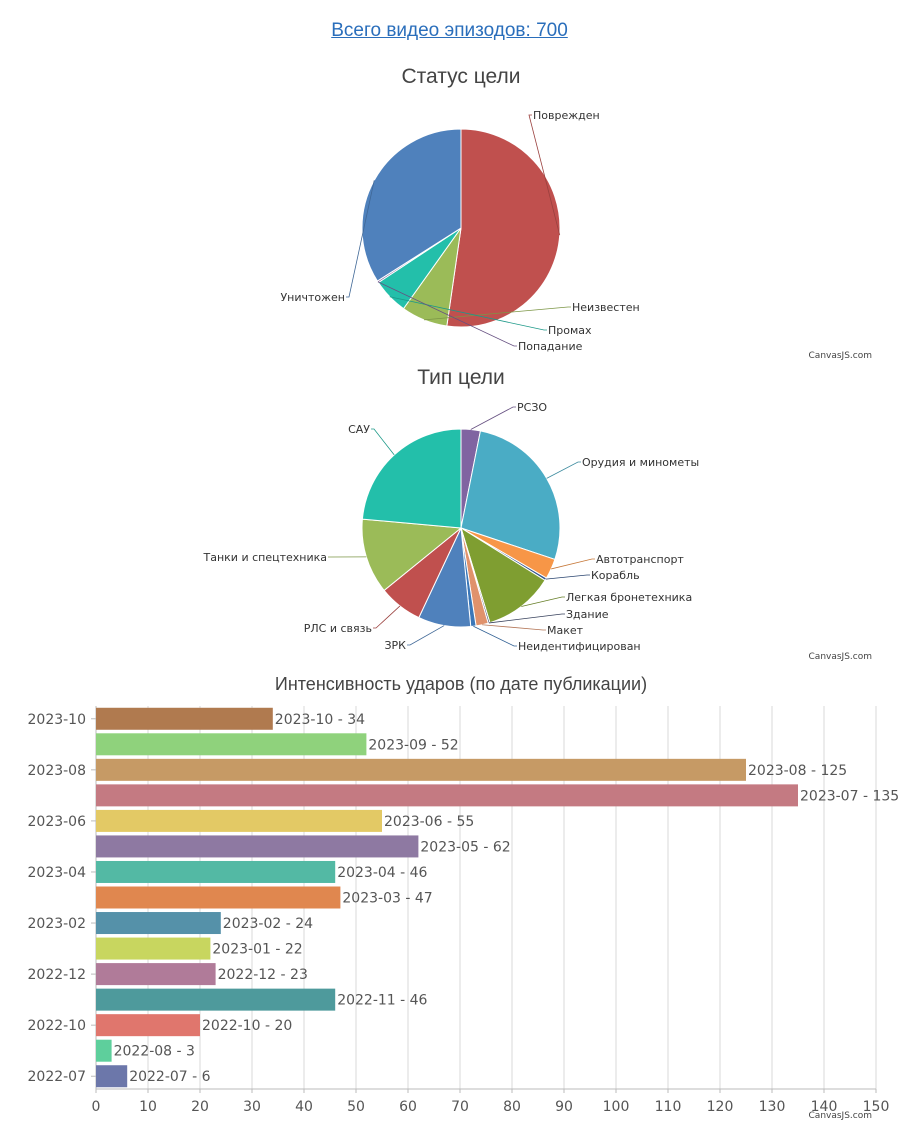 This screenshot has width=899, height=1137. I want to click on x-tick-label: 90, so click(564, 1107).